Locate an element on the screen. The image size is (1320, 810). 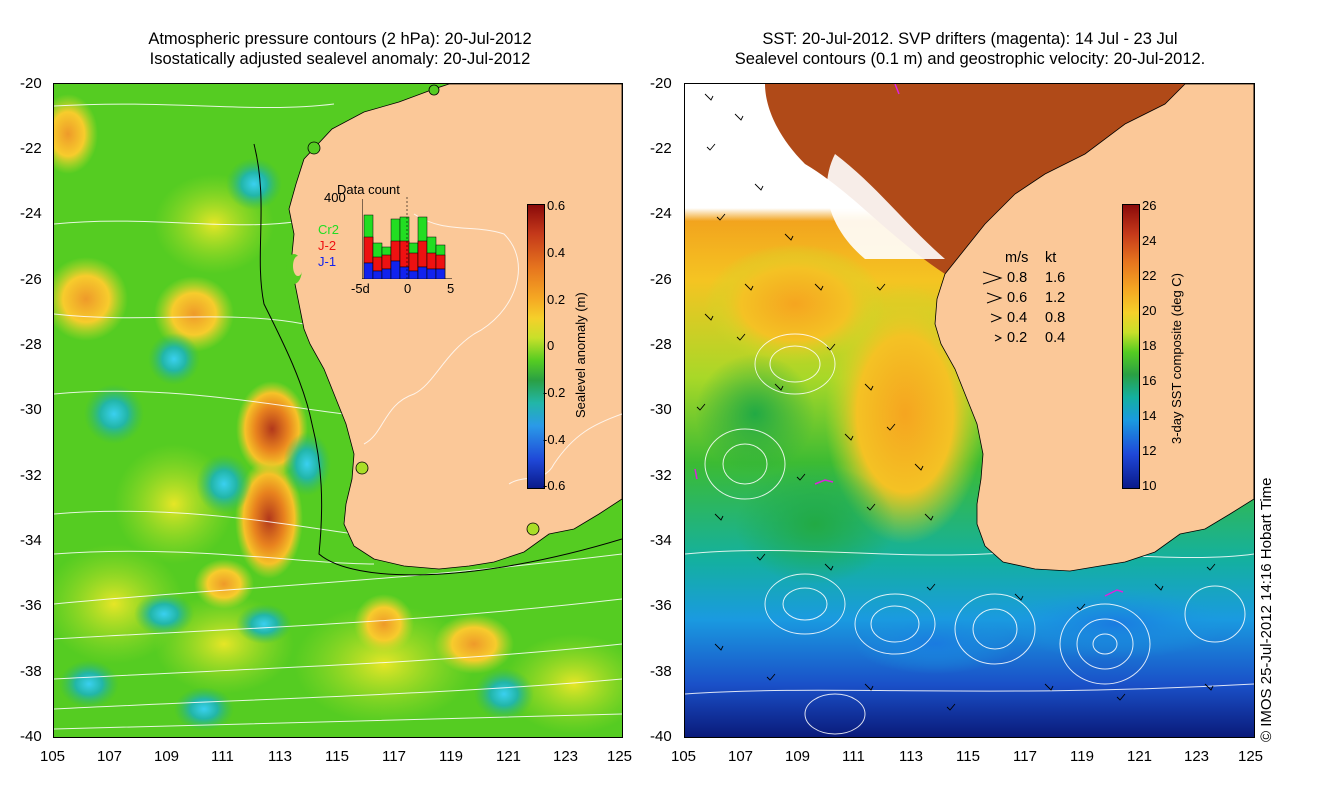
left-cbar-tick-0: 0.6 is located at coordinates (556, 205).